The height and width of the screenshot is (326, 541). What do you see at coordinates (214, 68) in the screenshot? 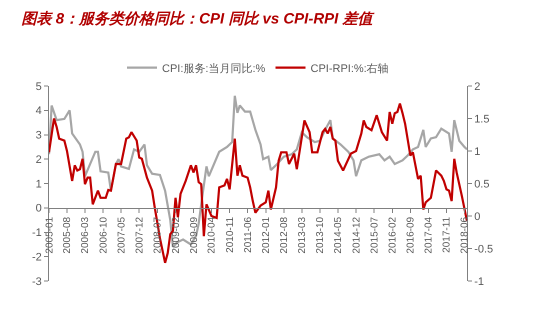
I see `legend-label: CPI:服务:当月同比:%` at bounding box center [214, 68].